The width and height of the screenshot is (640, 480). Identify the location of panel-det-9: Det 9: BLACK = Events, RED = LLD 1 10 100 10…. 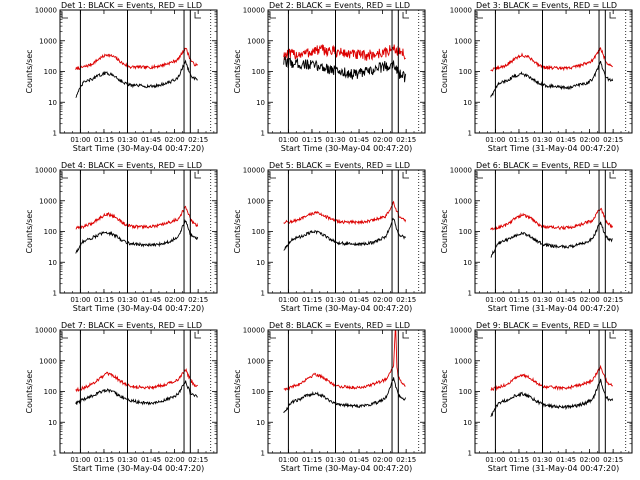
(536, 397).